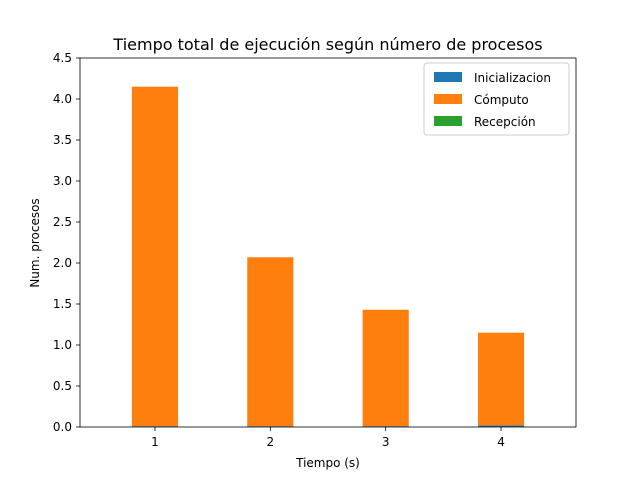  I want to click on y-tick-label-8: 4.0, so click(62, 99).